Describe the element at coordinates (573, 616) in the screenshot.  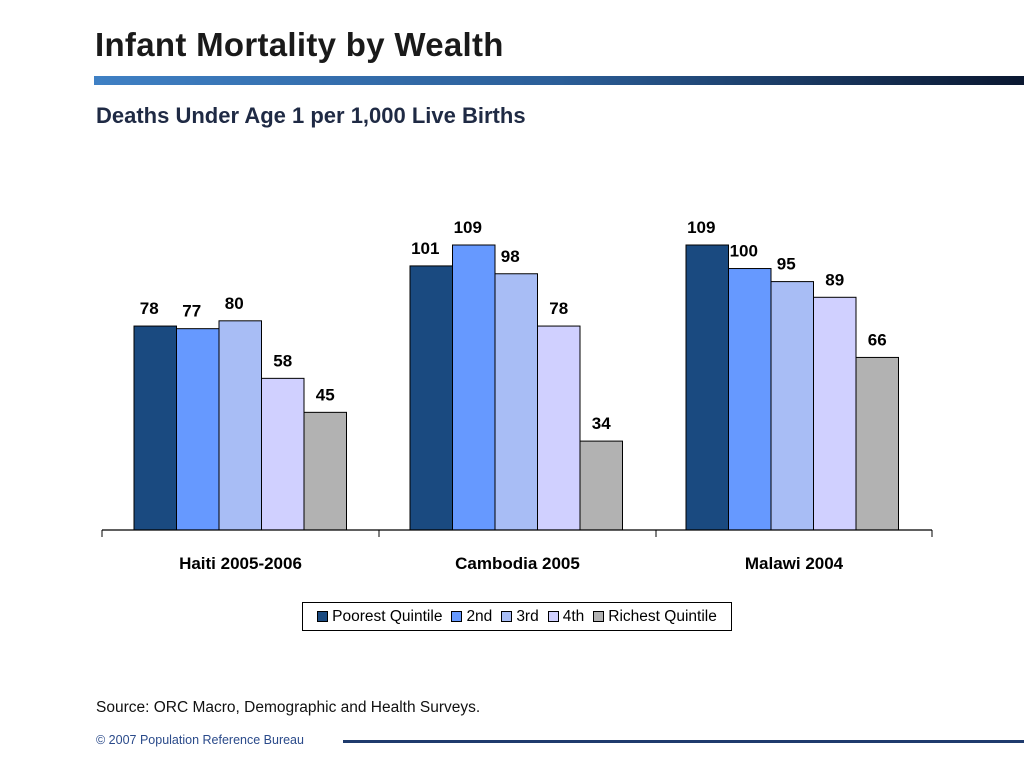
I see `legend-label: 4th` at that location.